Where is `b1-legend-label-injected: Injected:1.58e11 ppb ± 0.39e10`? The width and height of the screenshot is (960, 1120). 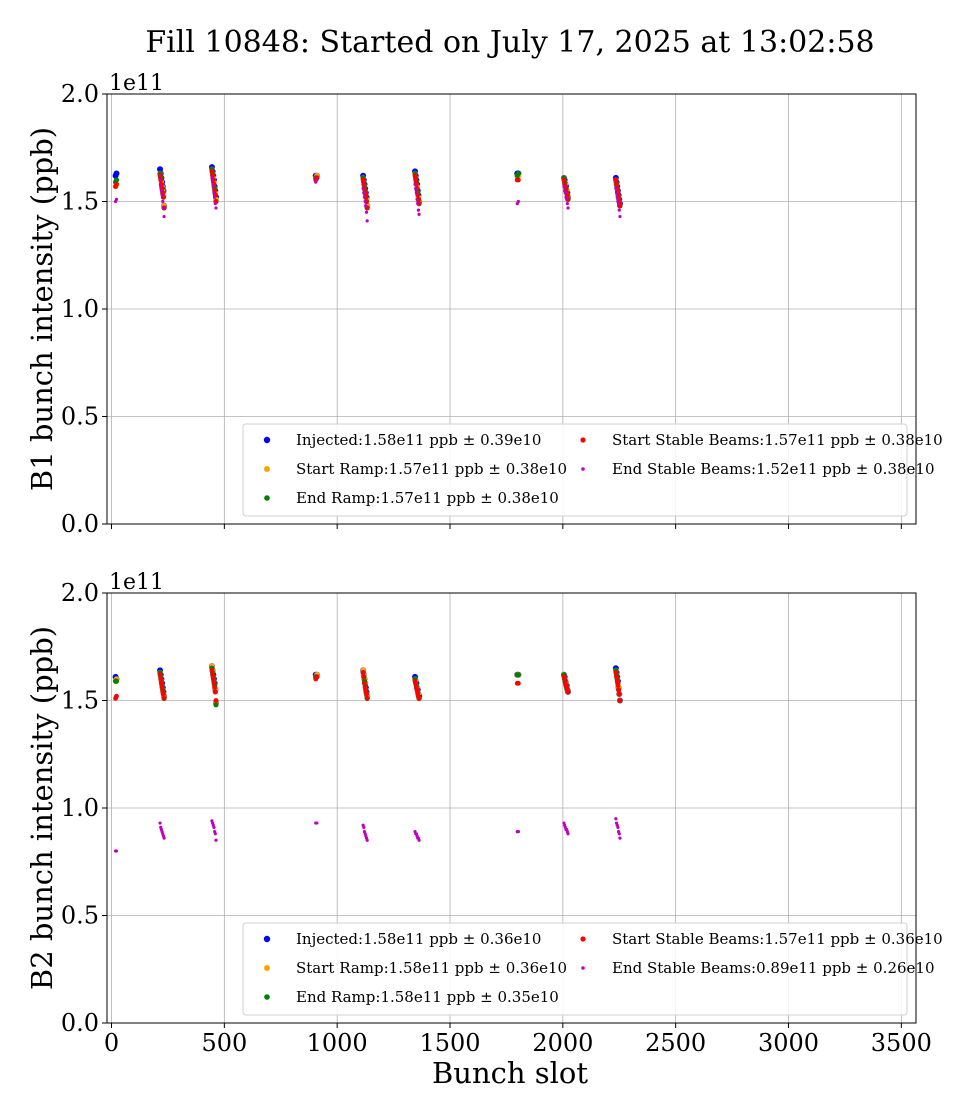 b1-legend-label-injected: Injected:1.58e11 ppb ± 0.39e10 is located at coordinates (418, 440).